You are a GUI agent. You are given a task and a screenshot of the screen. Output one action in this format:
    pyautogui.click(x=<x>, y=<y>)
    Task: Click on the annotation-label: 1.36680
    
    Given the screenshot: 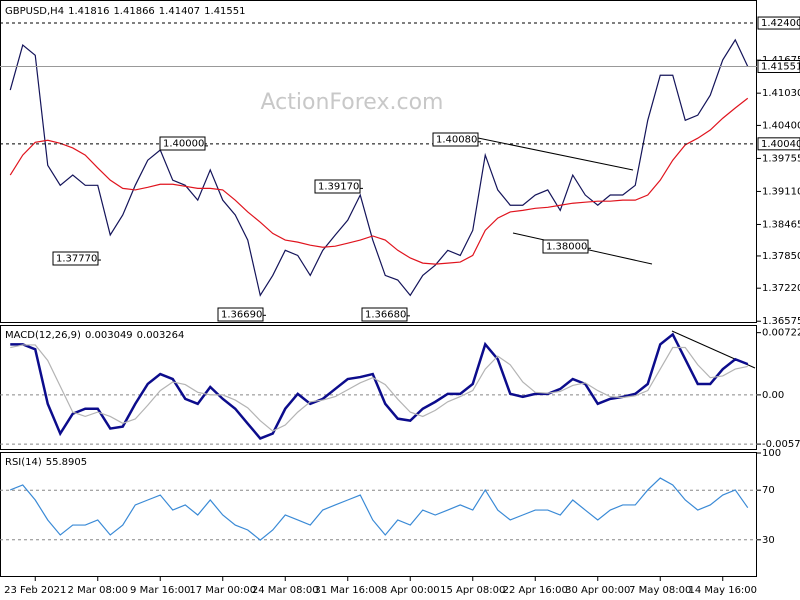 What is the action you would take?
    pyautogui.click(x=385, y=315)
    